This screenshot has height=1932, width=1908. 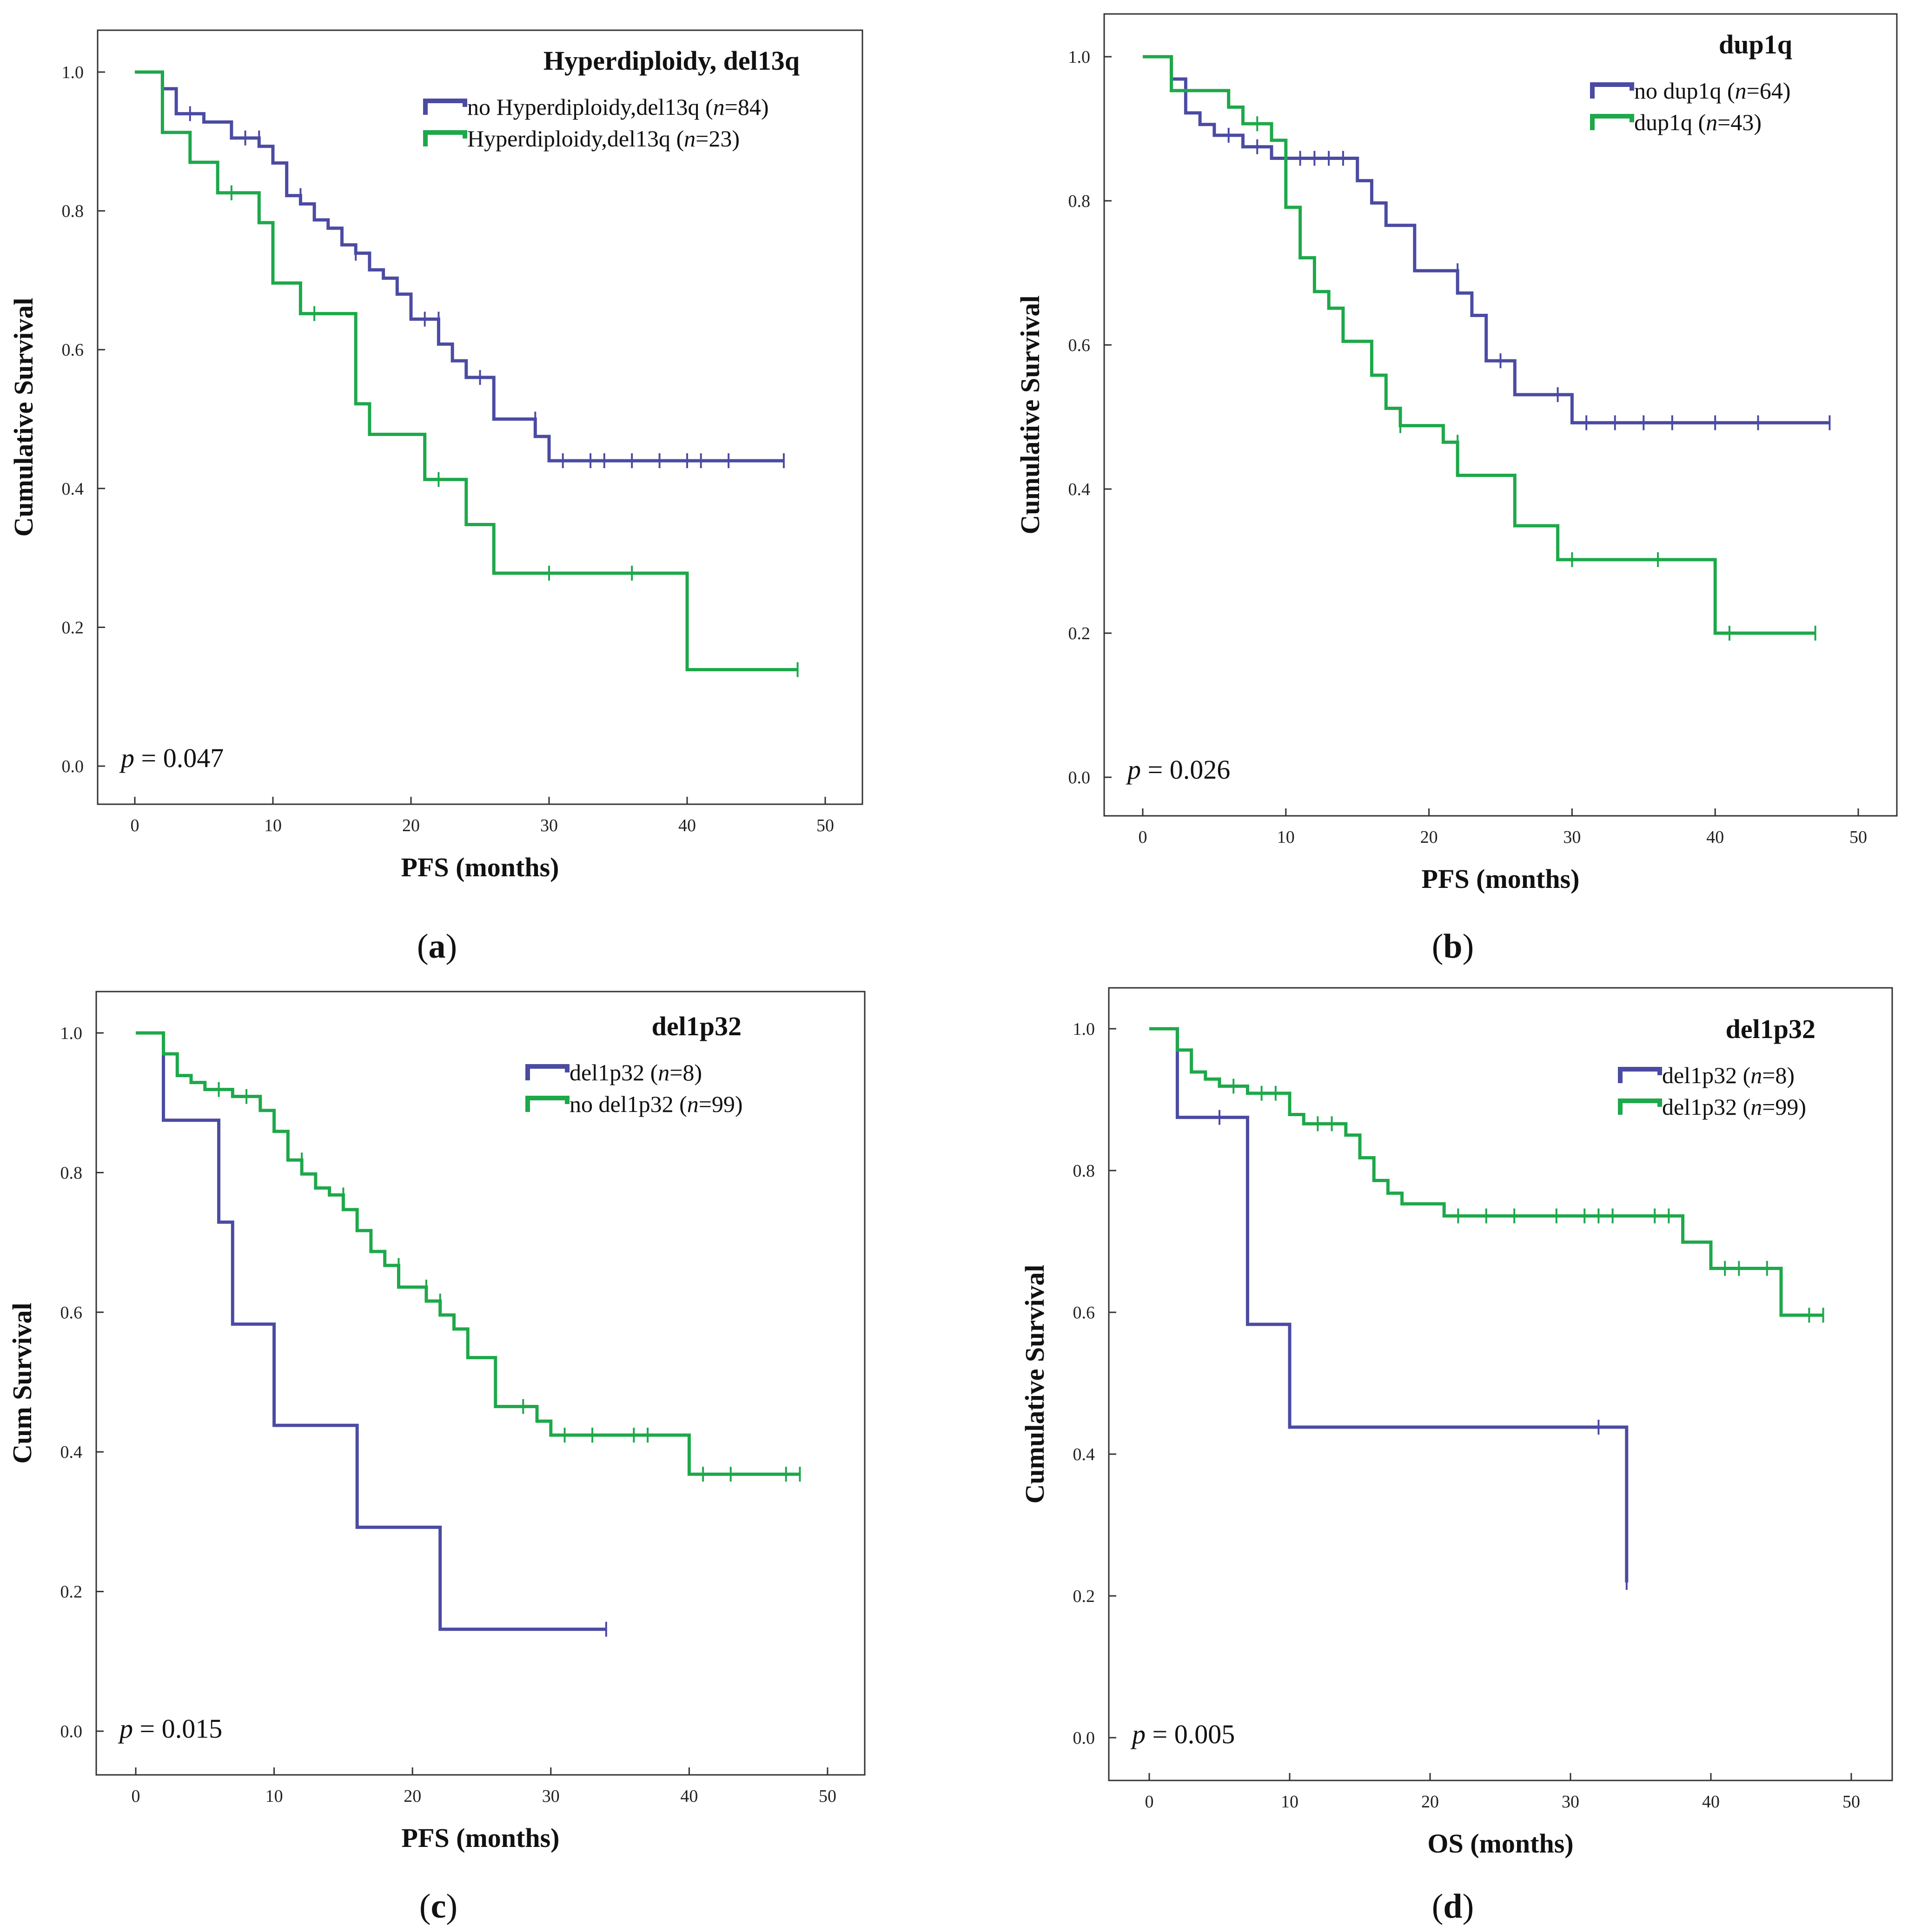 I want to click on p-value-text: p = 0.015, so click(x=170, y=1729).